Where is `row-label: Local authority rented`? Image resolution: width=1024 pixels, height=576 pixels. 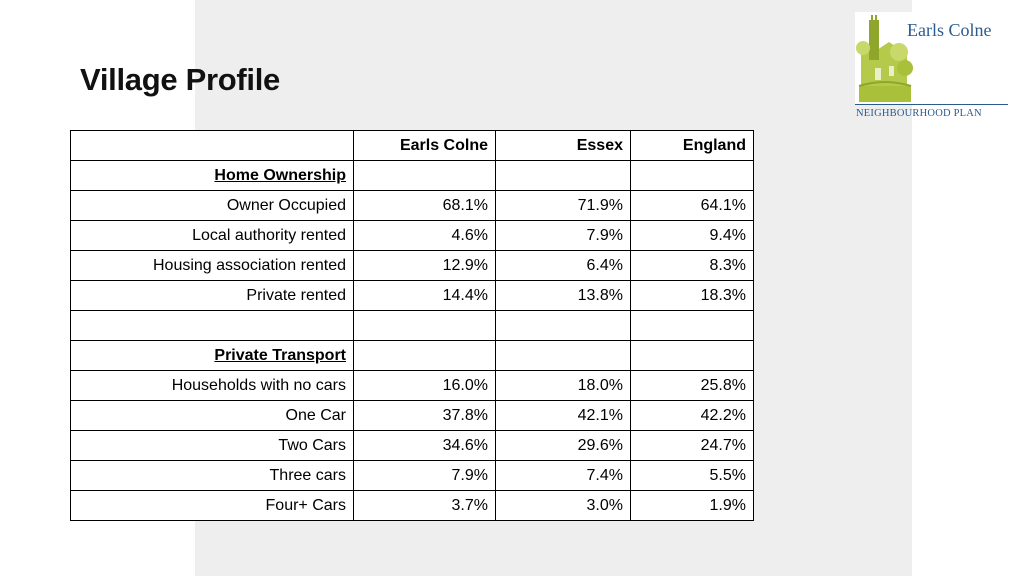
row-label: Local authority rented is located at coordinates (212, 235).